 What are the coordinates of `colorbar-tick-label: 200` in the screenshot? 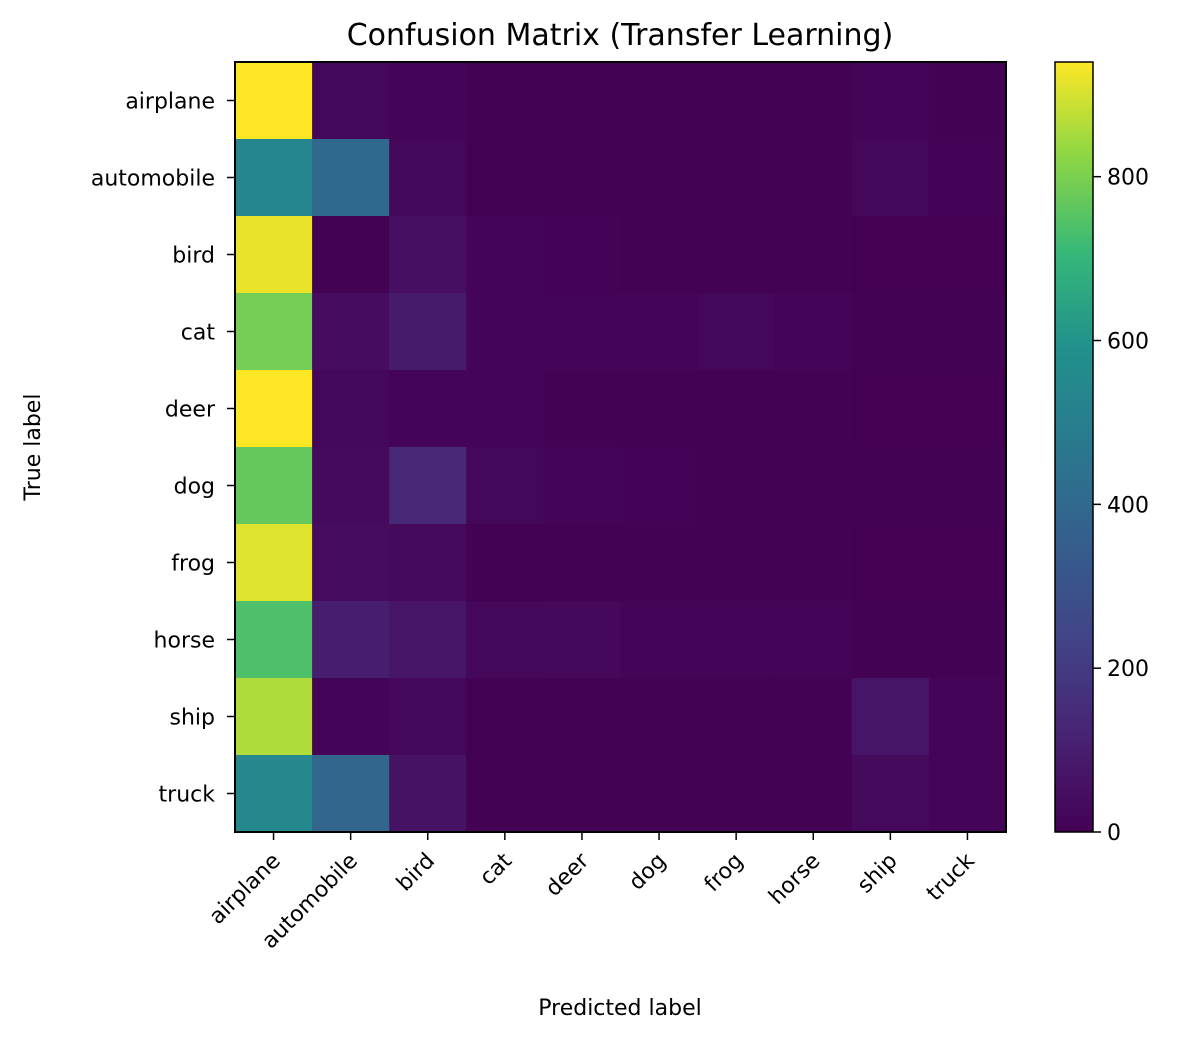 It's located at (1128, 669).